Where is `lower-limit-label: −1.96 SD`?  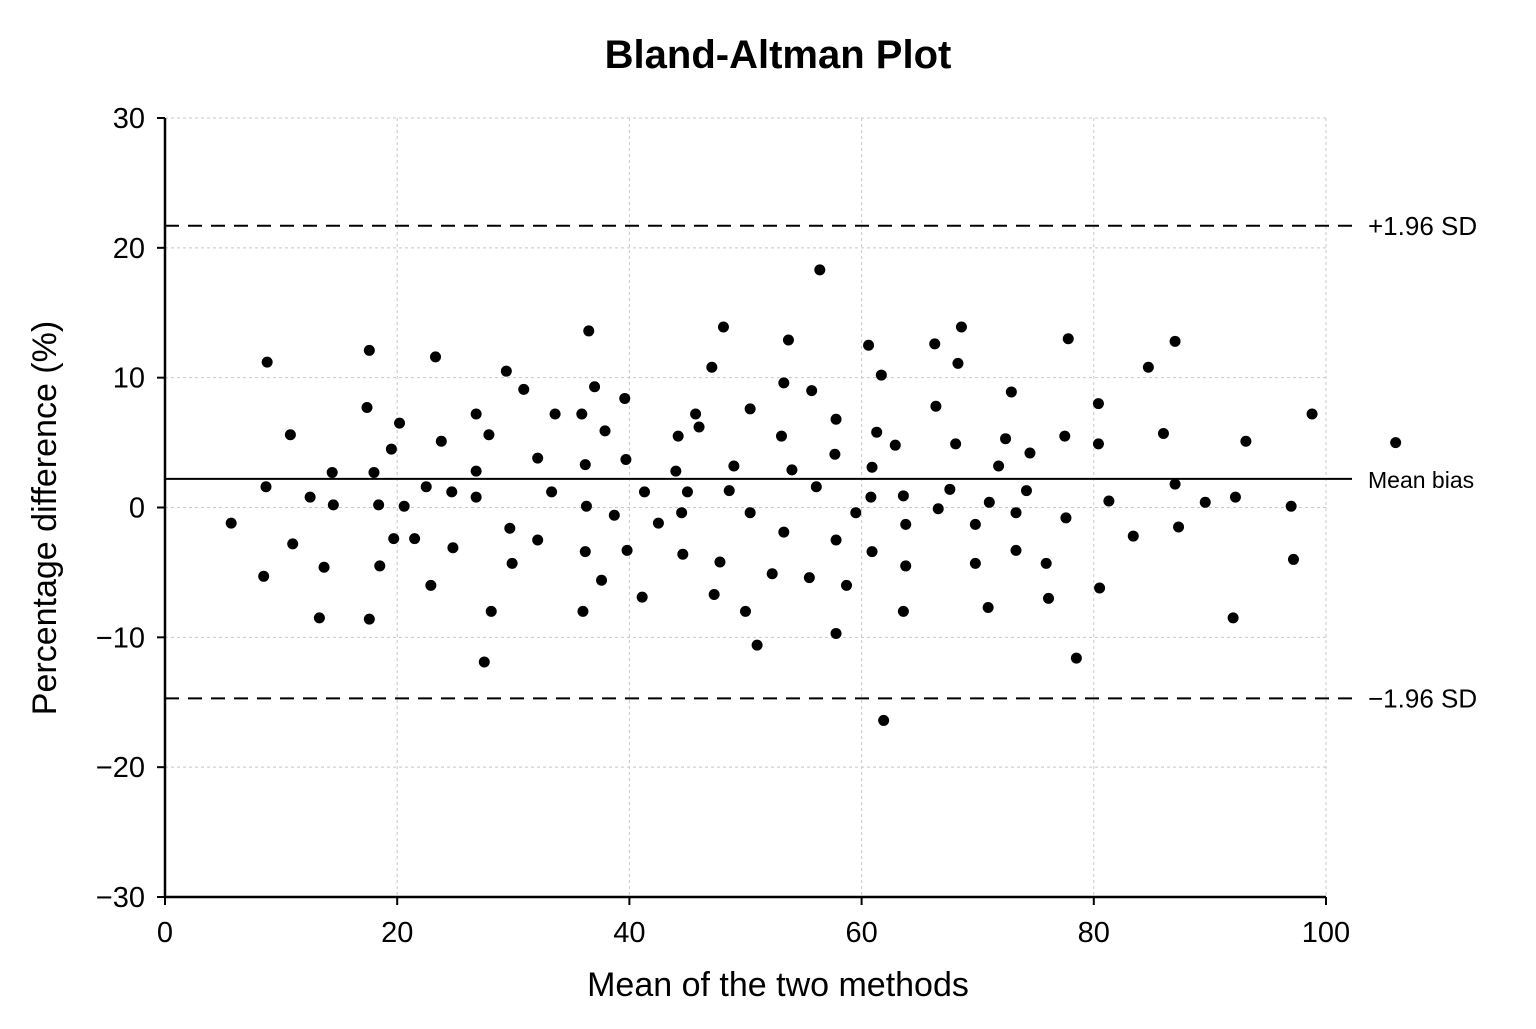 lower-limit-label: −1.96 SD is located at coordinates (1422, 698).